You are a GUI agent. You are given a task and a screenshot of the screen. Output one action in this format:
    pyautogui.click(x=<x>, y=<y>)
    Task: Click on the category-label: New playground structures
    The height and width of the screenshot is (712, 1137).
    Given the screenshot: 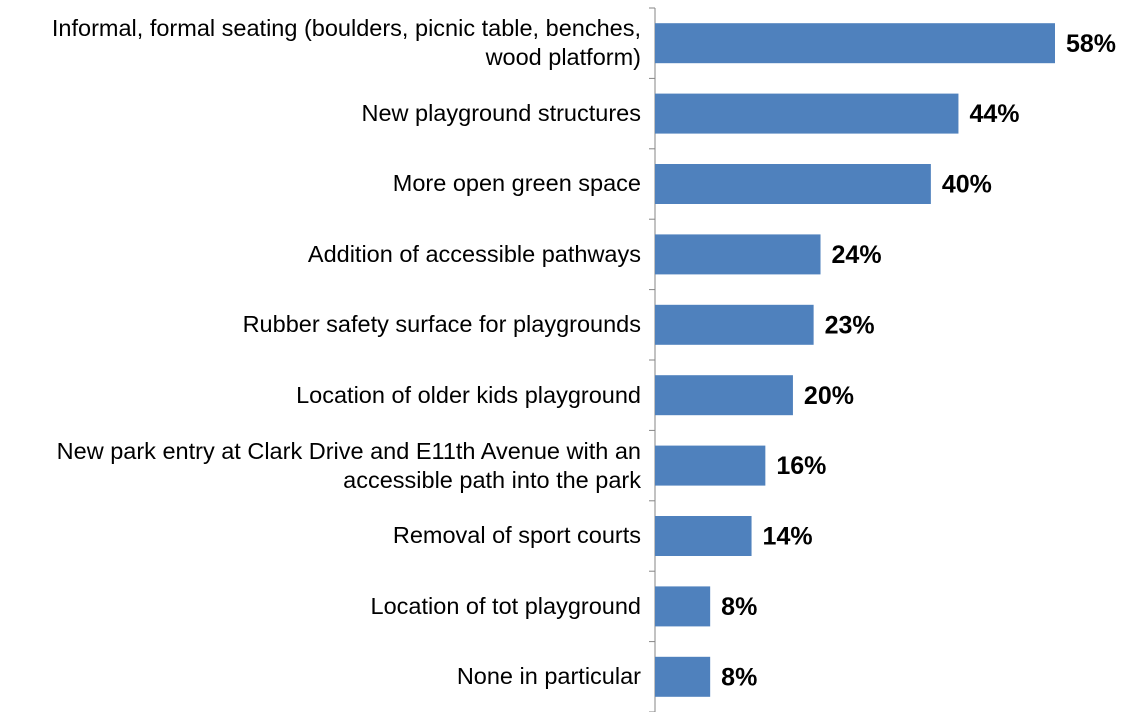 What is the action you would take?
    pyautogui.click(x=320, y=113)
    